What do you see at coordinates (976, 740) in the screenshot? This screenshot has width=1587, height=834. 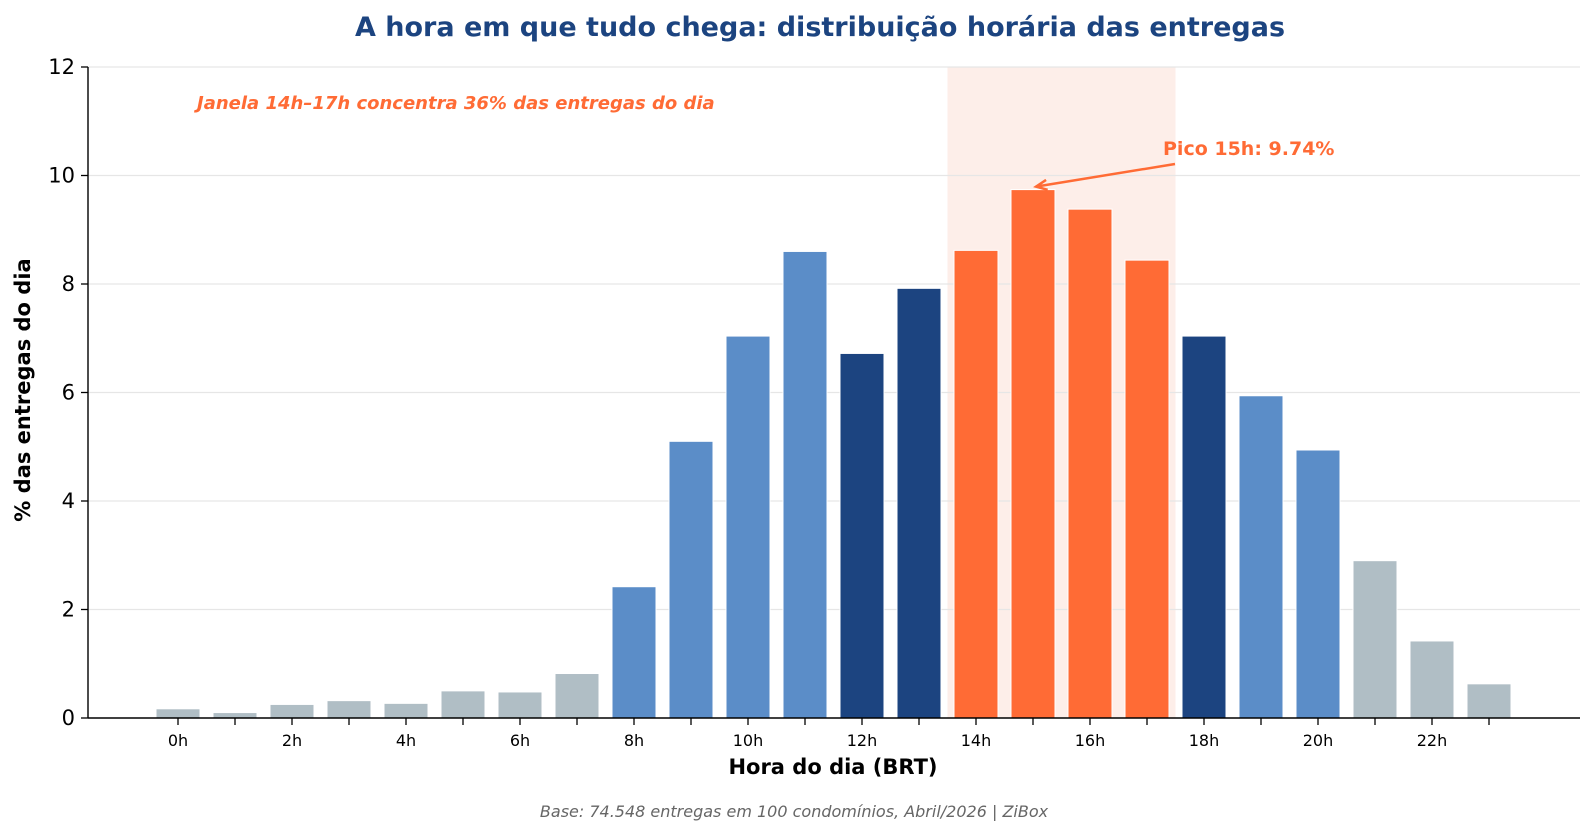 I see `x-tick-label: 14h` at bounding box center [976, 740].